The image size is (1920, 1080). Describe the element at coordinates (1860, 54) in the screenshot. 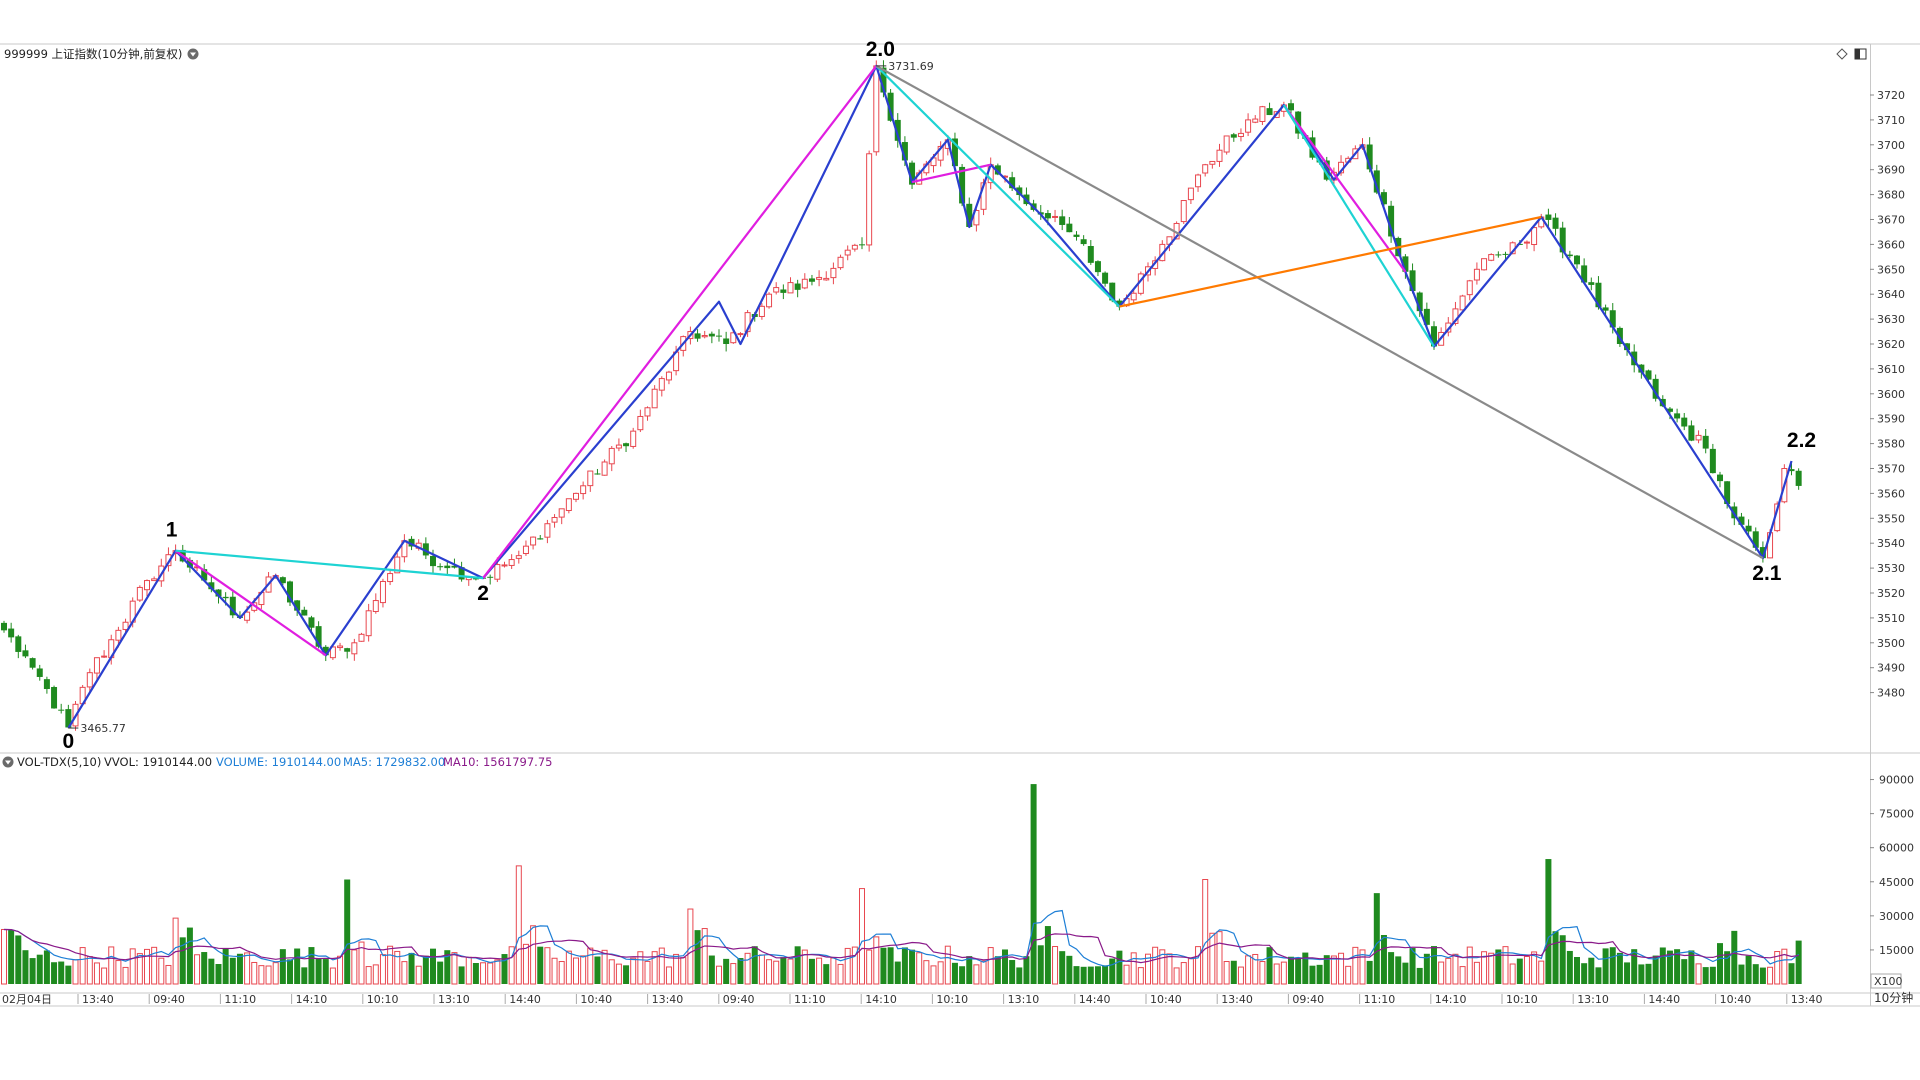

I see `panel-toggle-icon` at that location.